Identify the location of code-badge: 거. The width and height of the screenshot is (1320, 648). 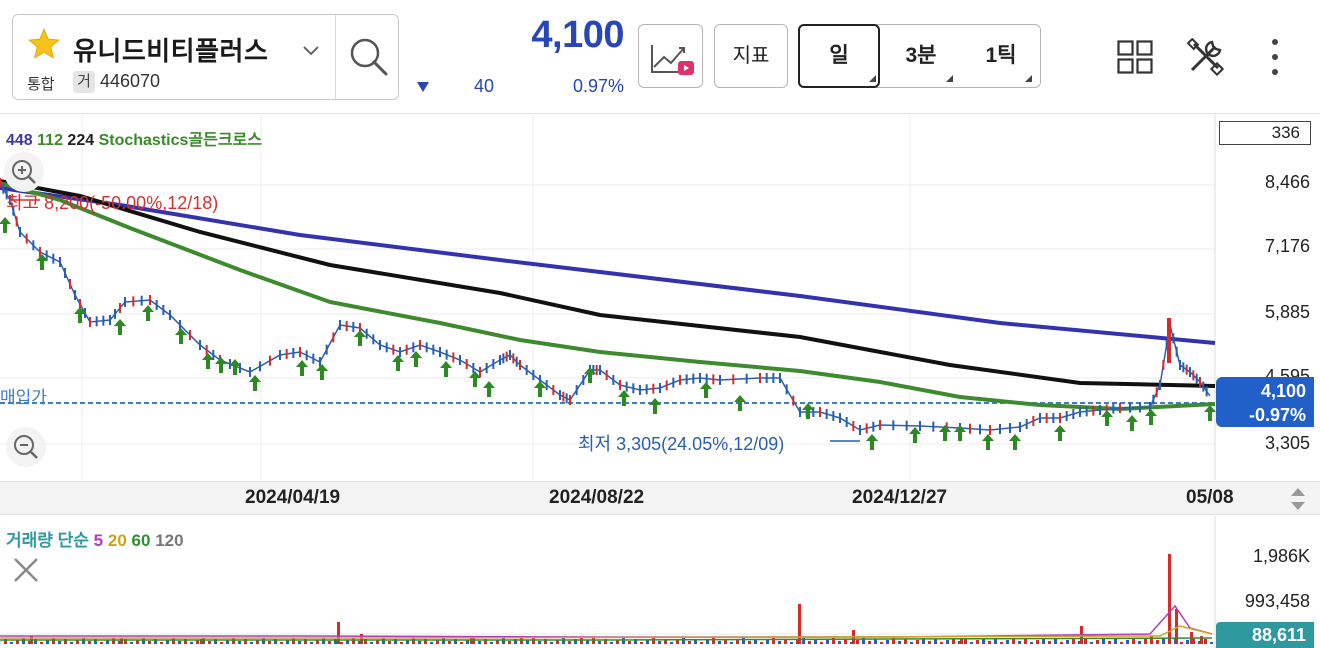
(84, 82).